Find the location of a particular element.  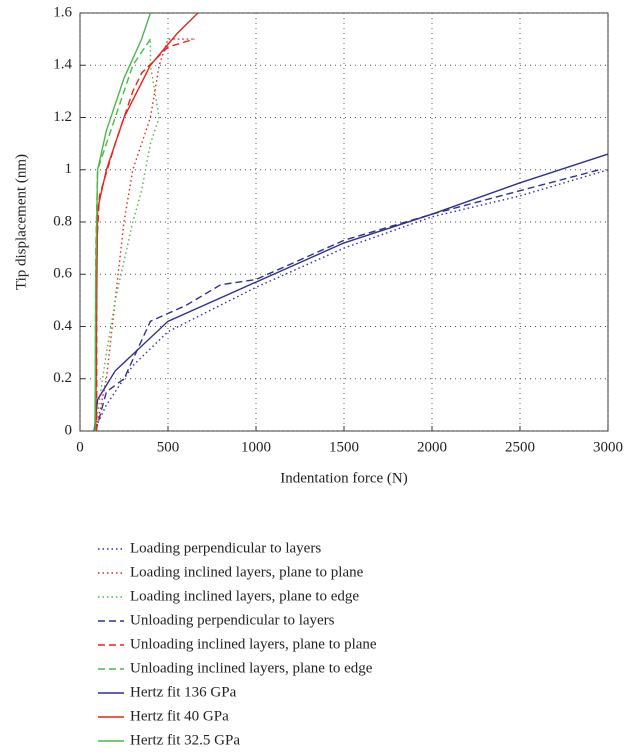

x-tick-label: 2500 is located at coordinates (520, 447).